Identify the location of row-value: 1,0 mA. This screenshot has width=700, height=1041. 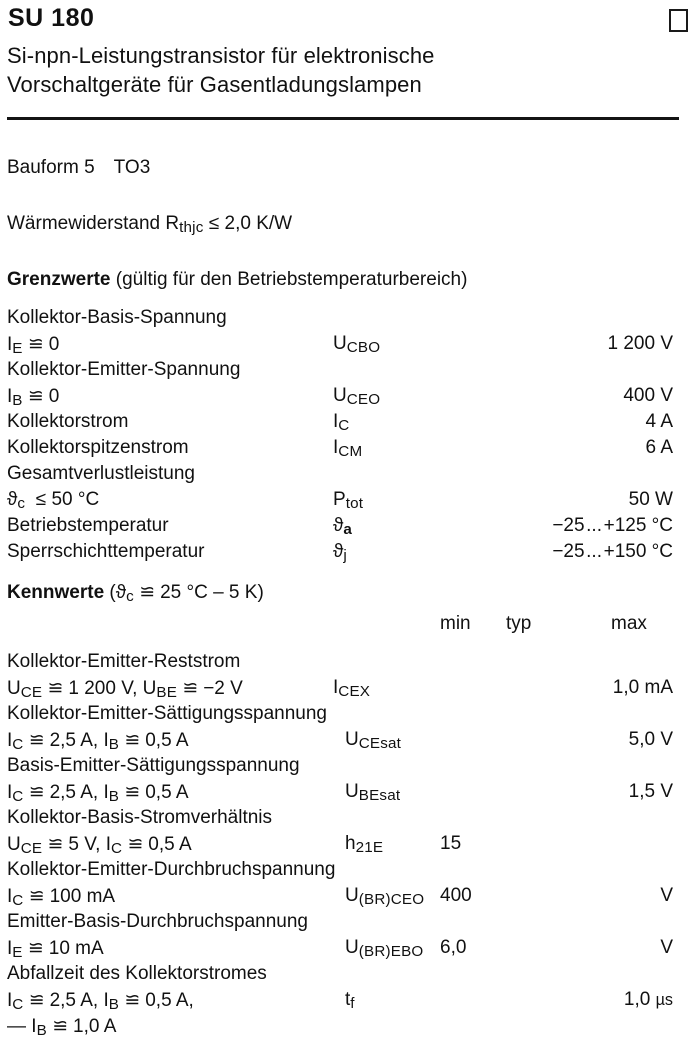
(642, 687).